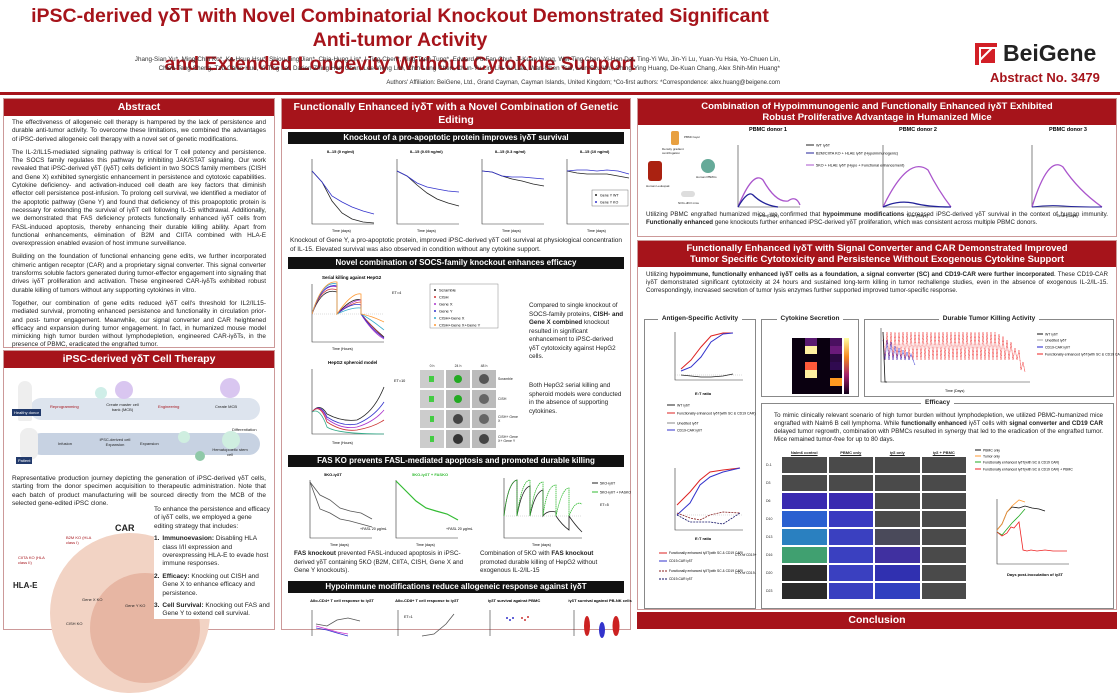 The image size is (1120, 693). I want to click on svg-text:Allo-CD8+ T cell response to i: Allo-CD8+ T cell response to iγδT, so click(427, 600).